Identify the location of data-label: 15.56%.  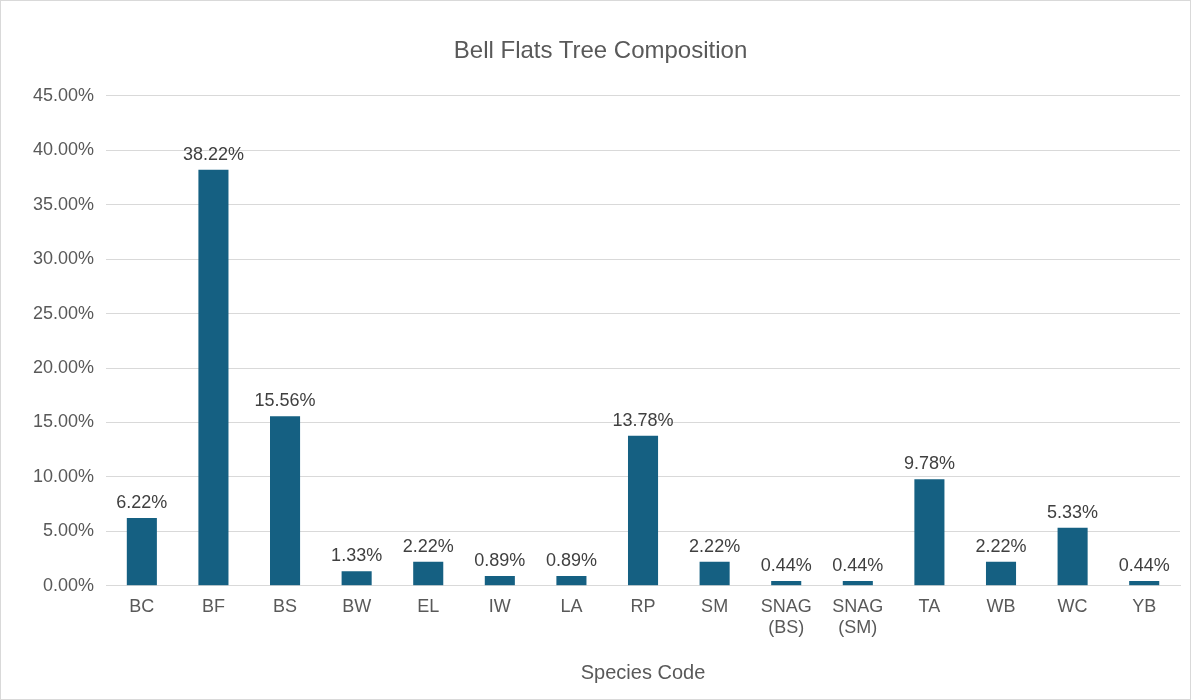
(285, 400).